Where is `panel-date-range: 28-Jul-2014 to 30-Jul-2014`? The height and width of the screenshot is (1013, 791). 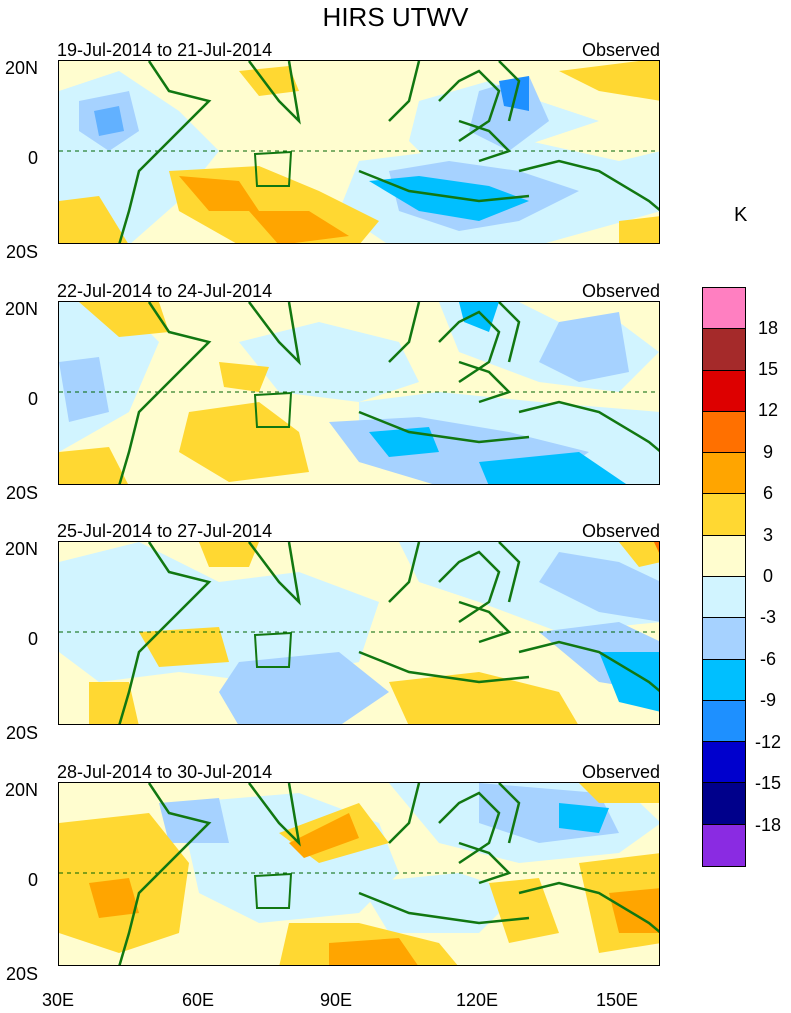
panel-date-range: 28-Jul-2014 to 30-Jul-2014 is located at coordinates (165, 772).